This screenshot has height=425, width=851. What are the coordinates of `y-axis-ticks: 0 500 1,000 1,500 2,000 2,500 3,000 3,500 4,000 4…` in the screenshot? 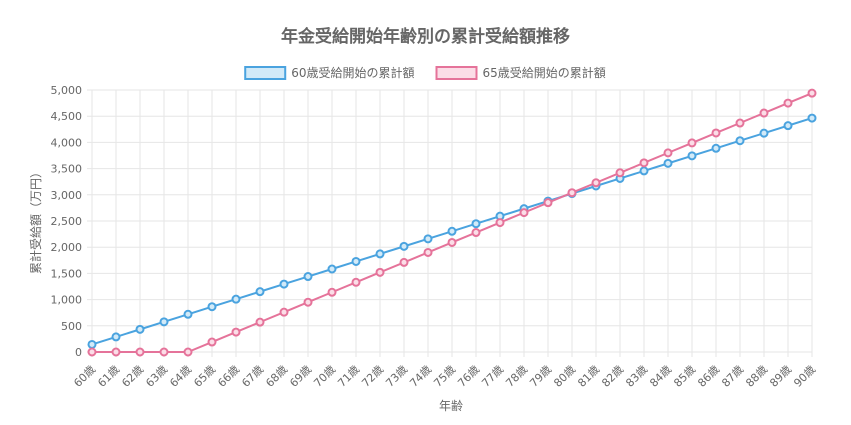 It's located at (67, 221).